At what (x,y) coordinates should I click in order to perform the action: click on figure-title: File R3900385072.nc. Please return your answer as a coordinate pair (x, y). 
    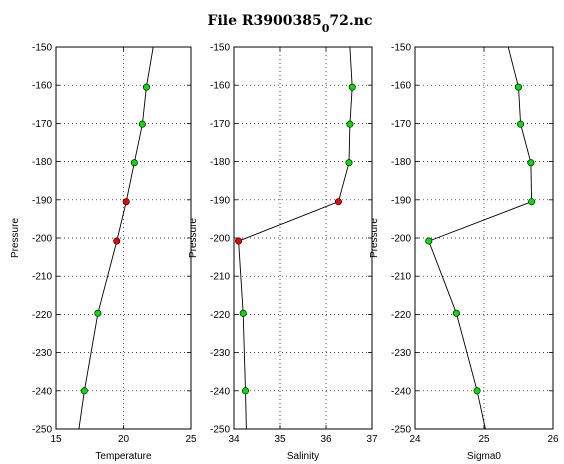
    Looking at the image, I should click on (290, 24).